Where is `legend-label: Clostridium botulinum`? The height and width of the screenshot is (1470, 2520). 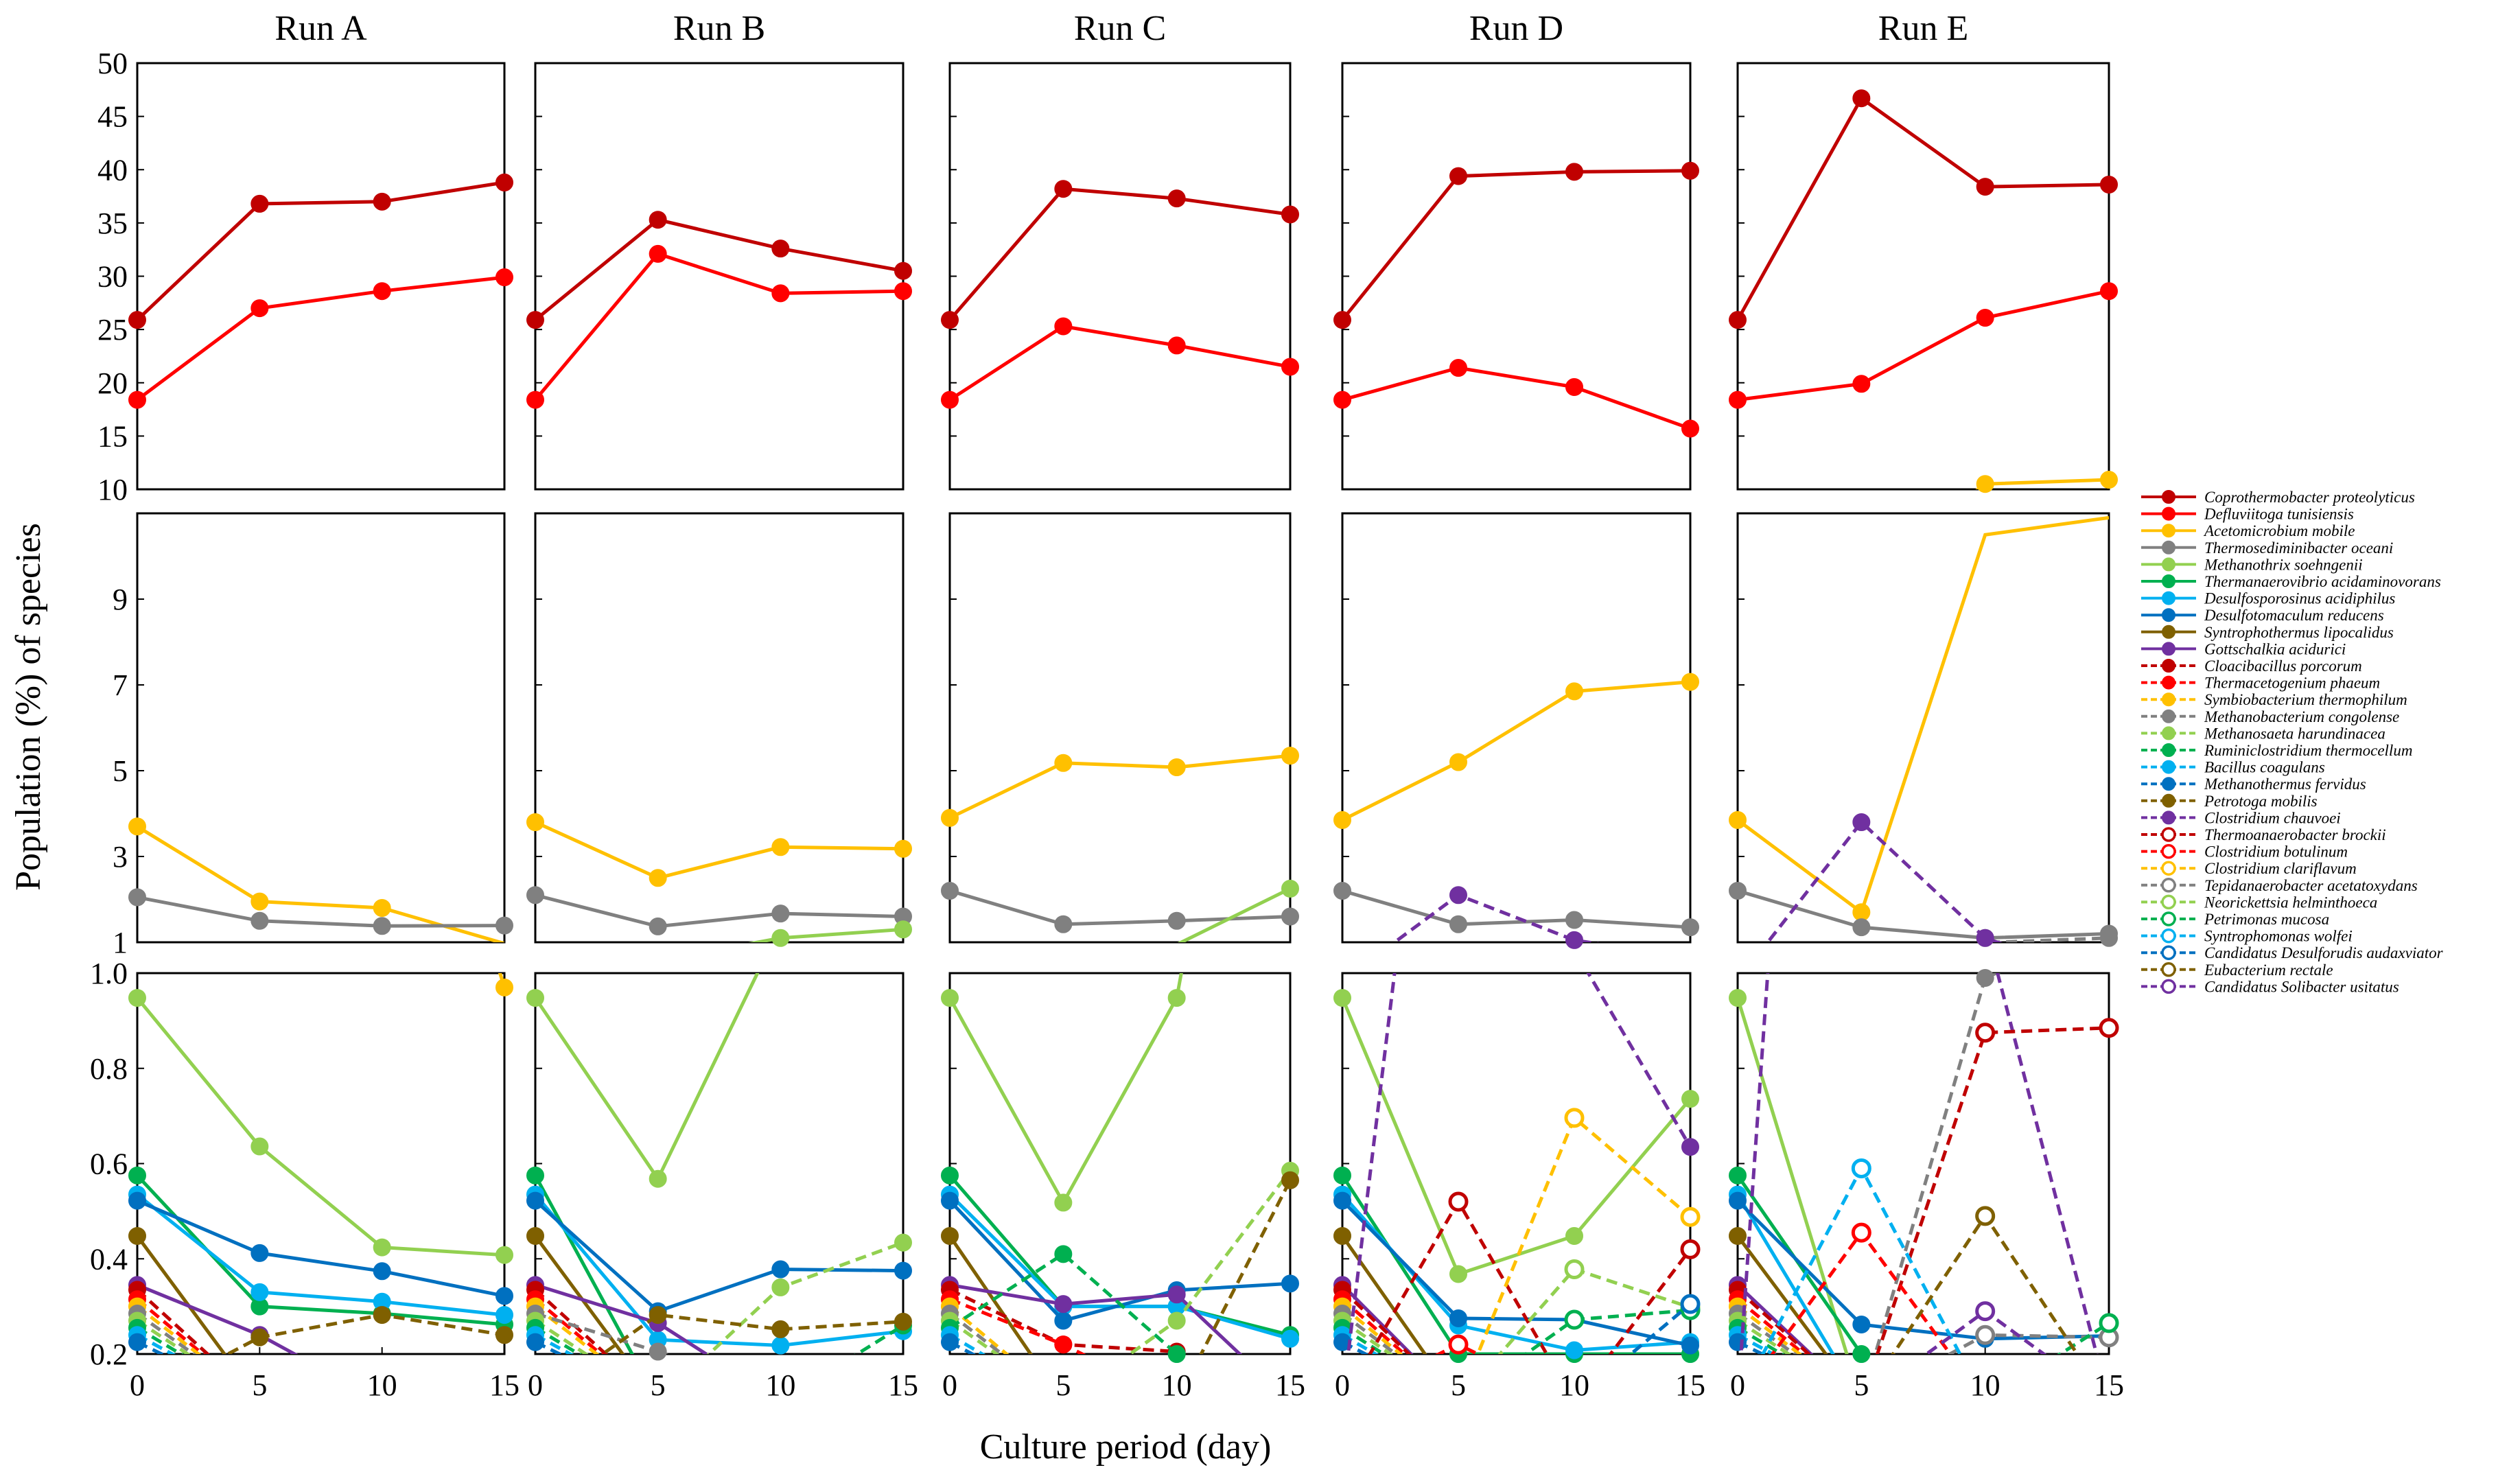
legend-label: Clostridium botulinum is located at coordinates (2276, 852).